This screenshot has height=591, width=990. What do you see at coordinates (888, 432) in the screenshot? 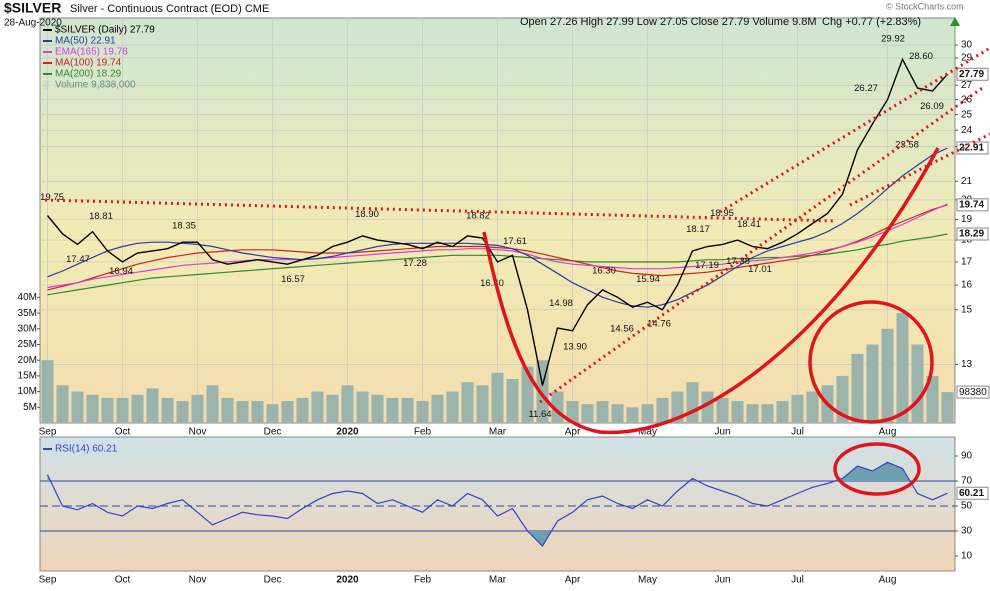
I see `x-tick-label: Aug` at bounding box center [888, 432].